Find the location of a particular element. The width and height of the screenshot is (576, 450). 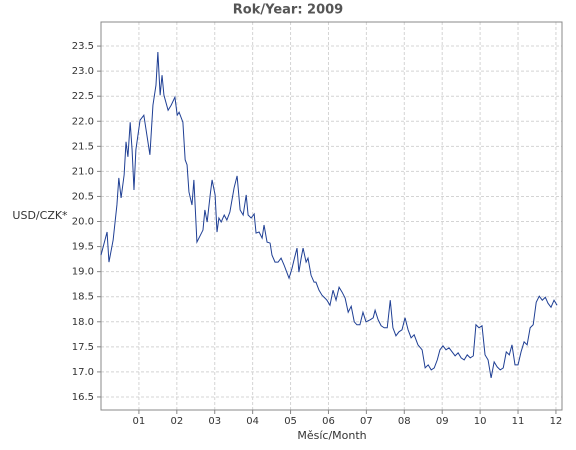

x-tick-label: 11 is located at coordinates (518, 421).